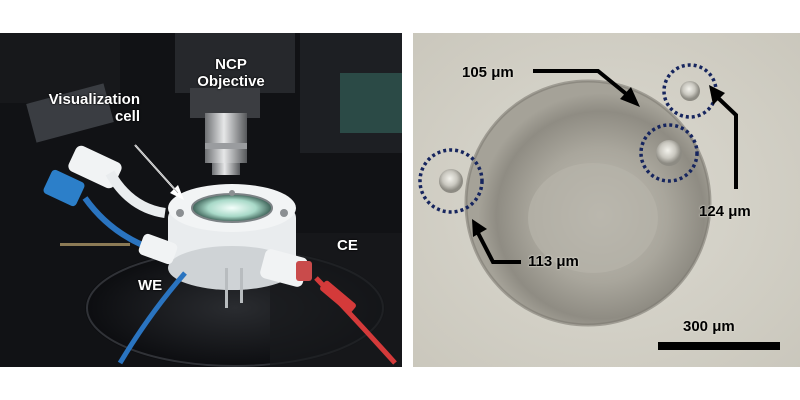  Describe the element at coordinates (582, 84) in the screenshot. I see `arrow-top` at that location.